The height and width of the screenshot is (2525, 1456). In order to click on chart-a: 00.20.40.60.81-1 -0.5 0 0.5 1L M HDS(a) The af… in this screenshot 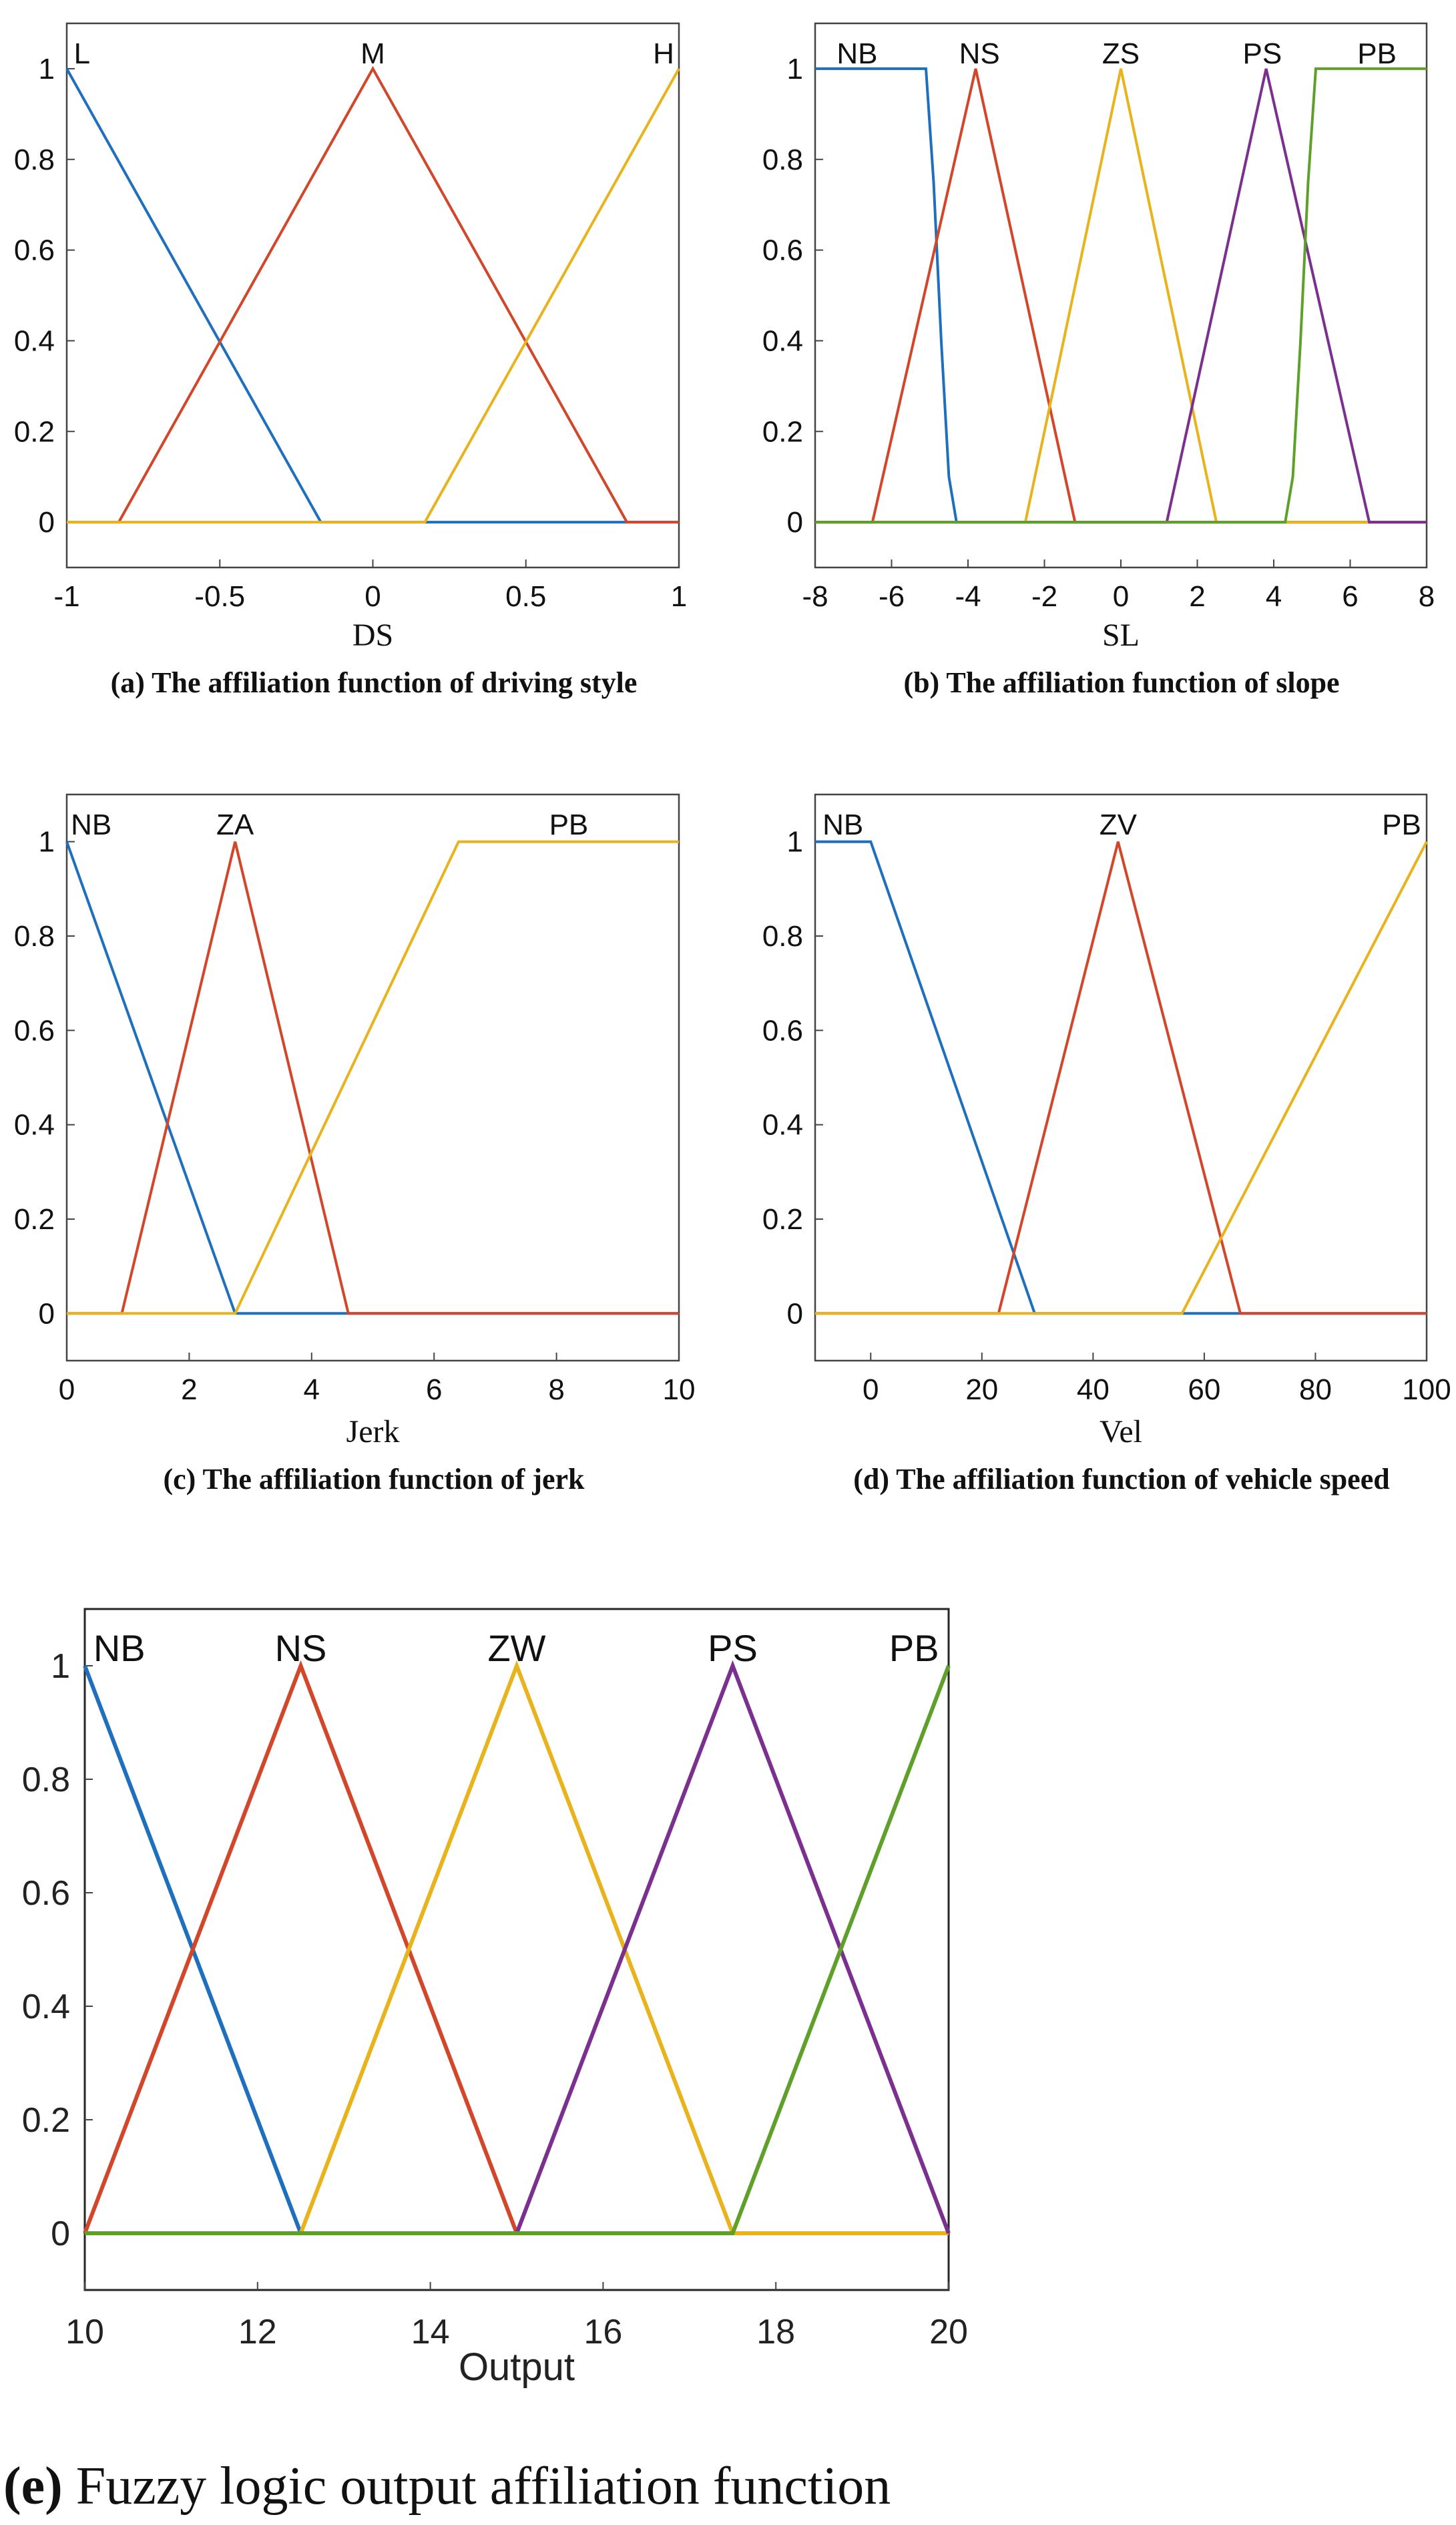, I will do `click(351, 360)`.